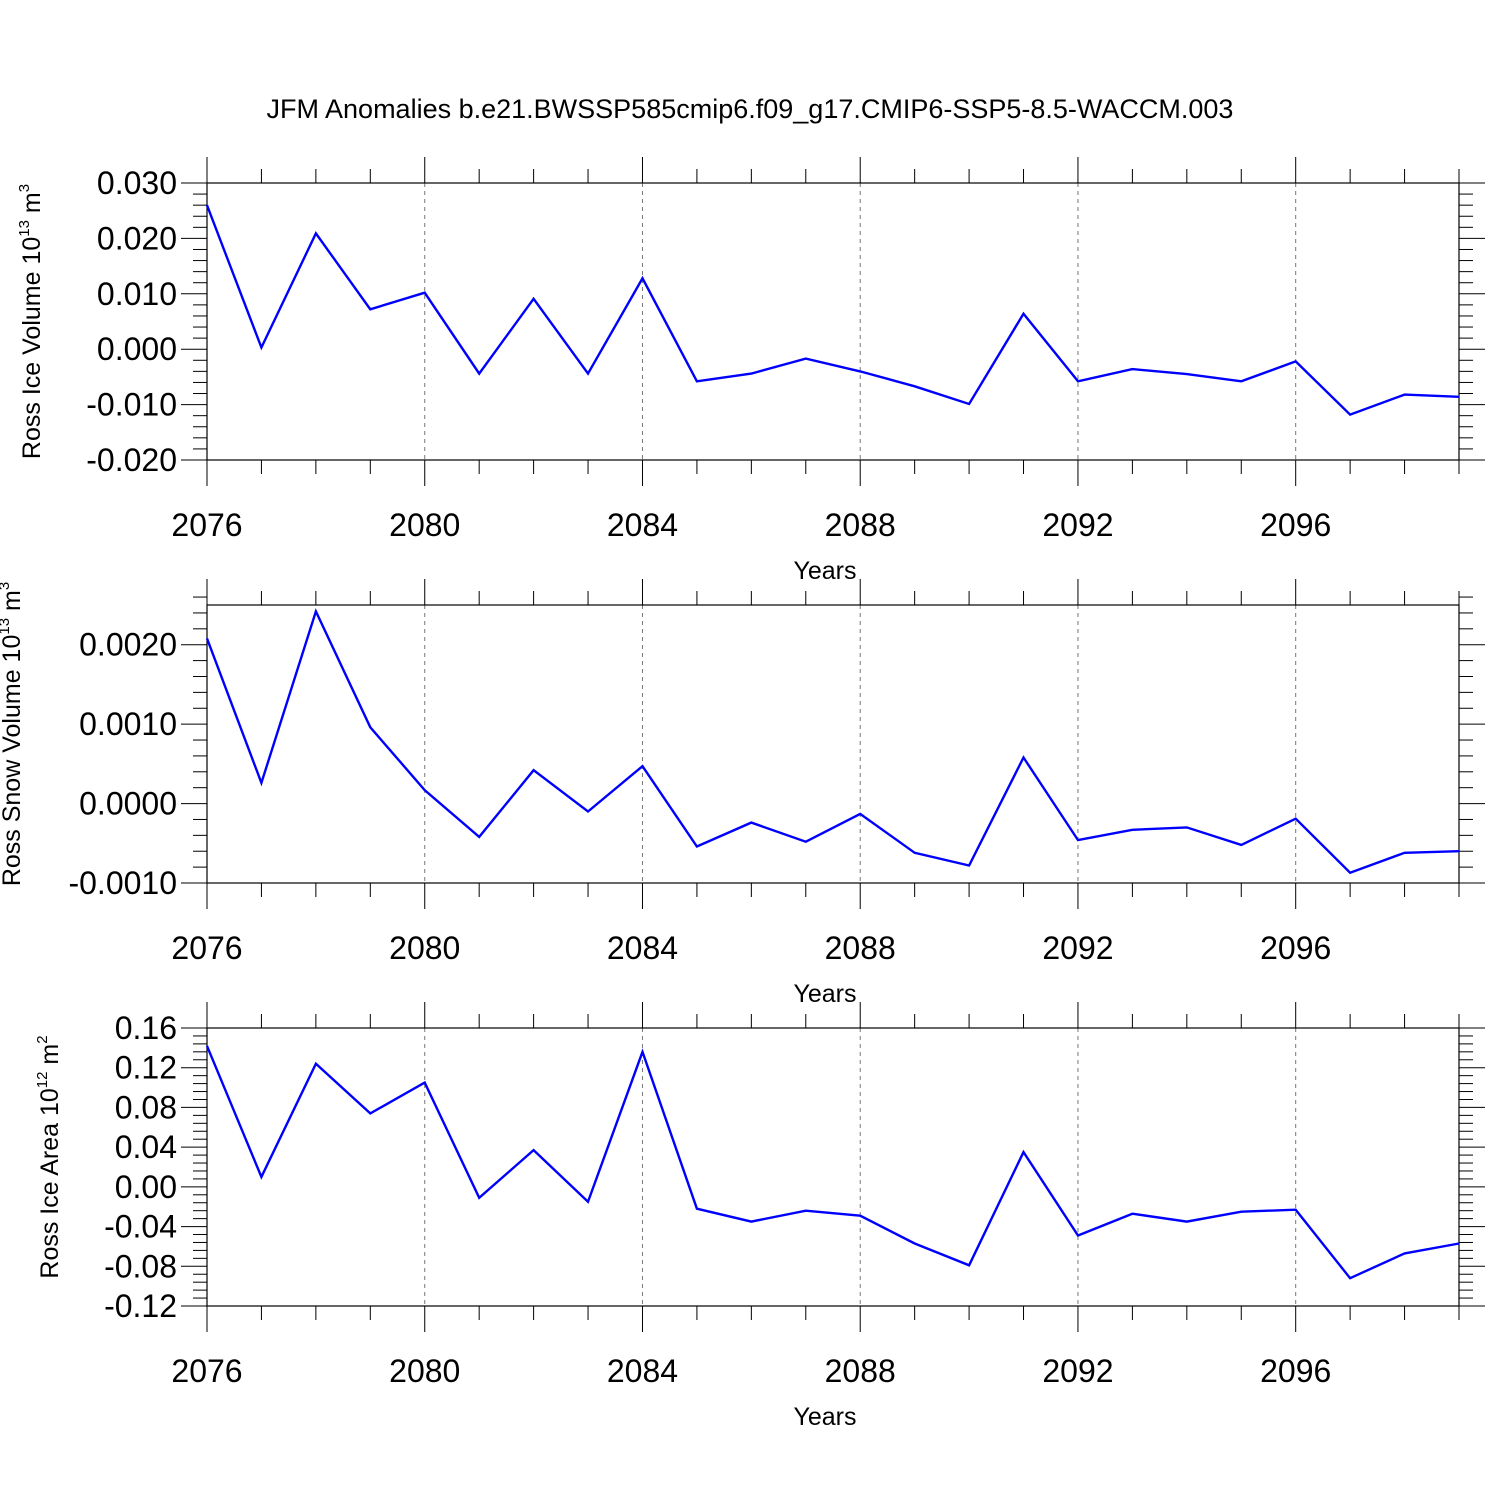  I want to click on y-tick-label: 0.000, so click(137, 349).